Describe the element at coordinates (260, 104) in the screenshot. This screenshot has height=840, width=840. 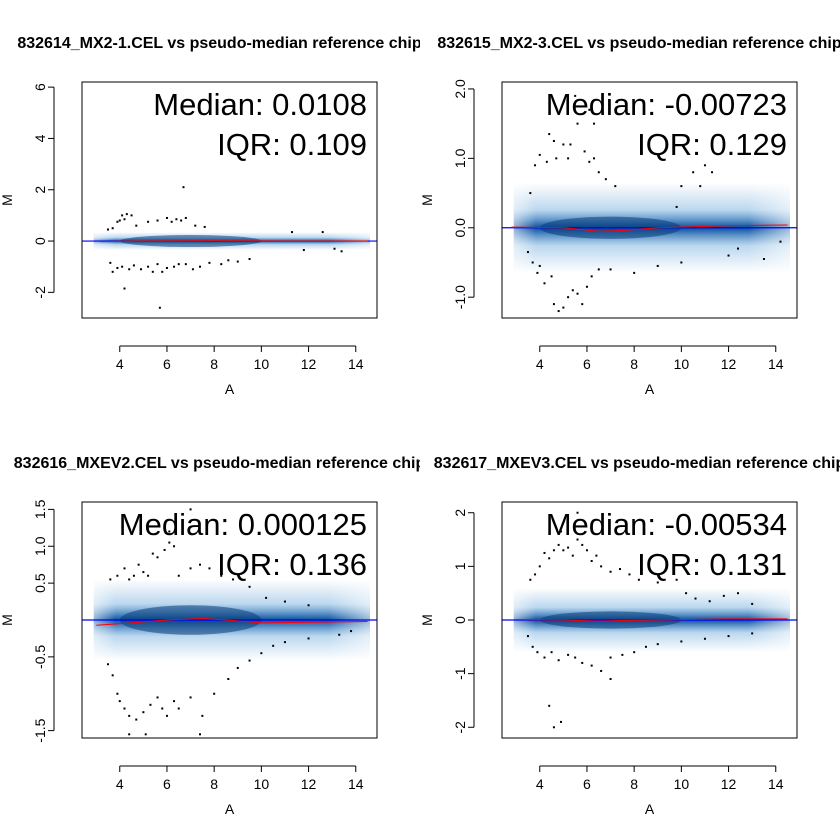
I see `median-annotation: Median: 0.0108` at that location.